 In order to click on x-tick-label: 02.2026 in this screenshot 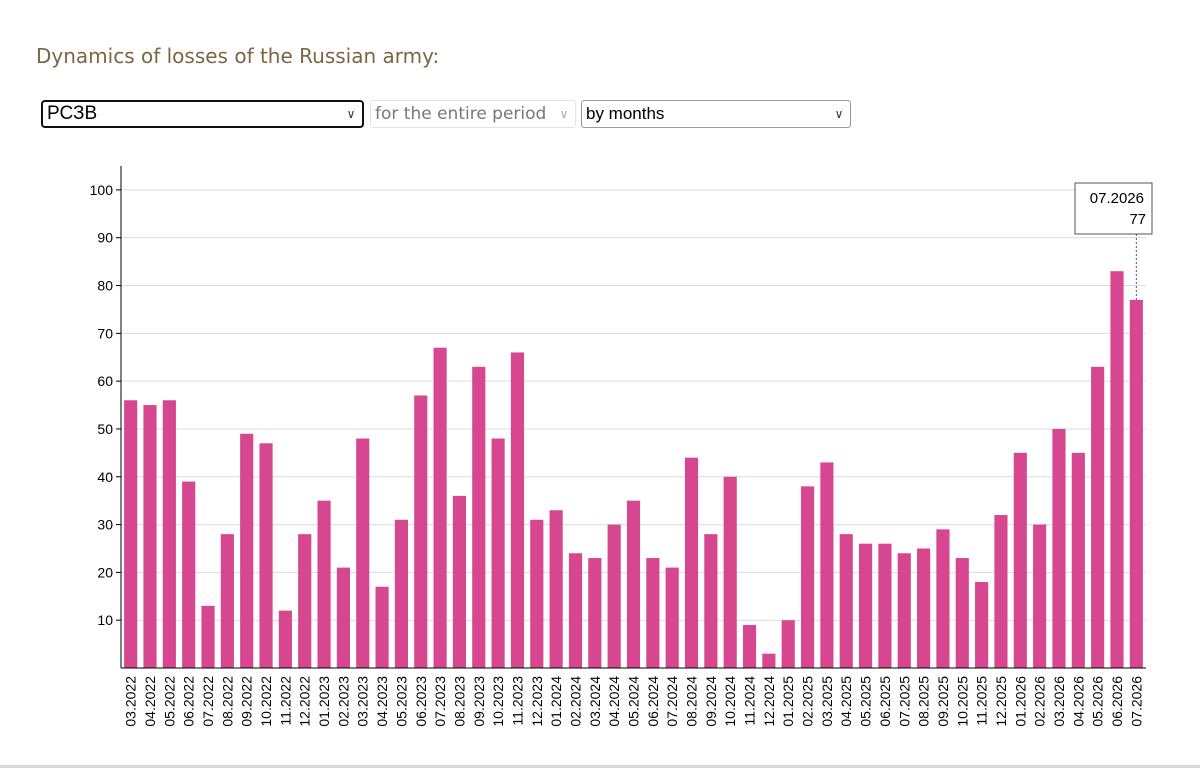, I will do `click(1040, 701)`.